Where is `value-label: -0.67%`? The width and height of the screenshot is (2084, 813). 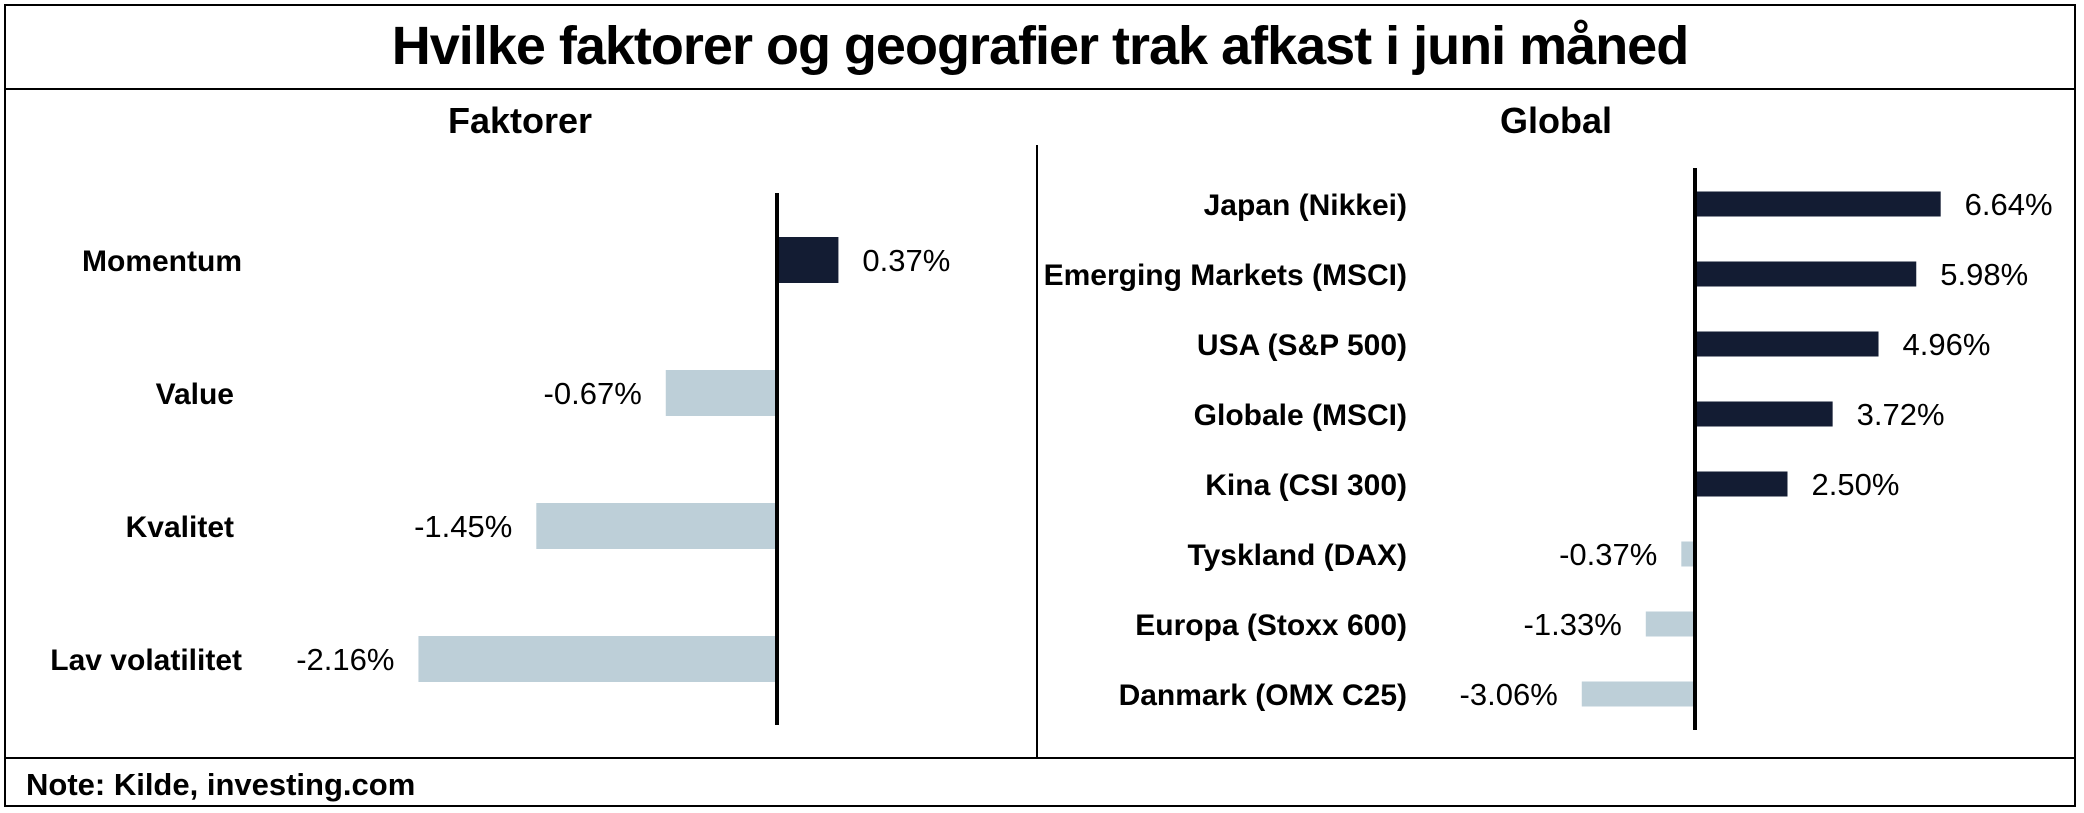 value-label: -0.67% is located at coordinates (593, 393).